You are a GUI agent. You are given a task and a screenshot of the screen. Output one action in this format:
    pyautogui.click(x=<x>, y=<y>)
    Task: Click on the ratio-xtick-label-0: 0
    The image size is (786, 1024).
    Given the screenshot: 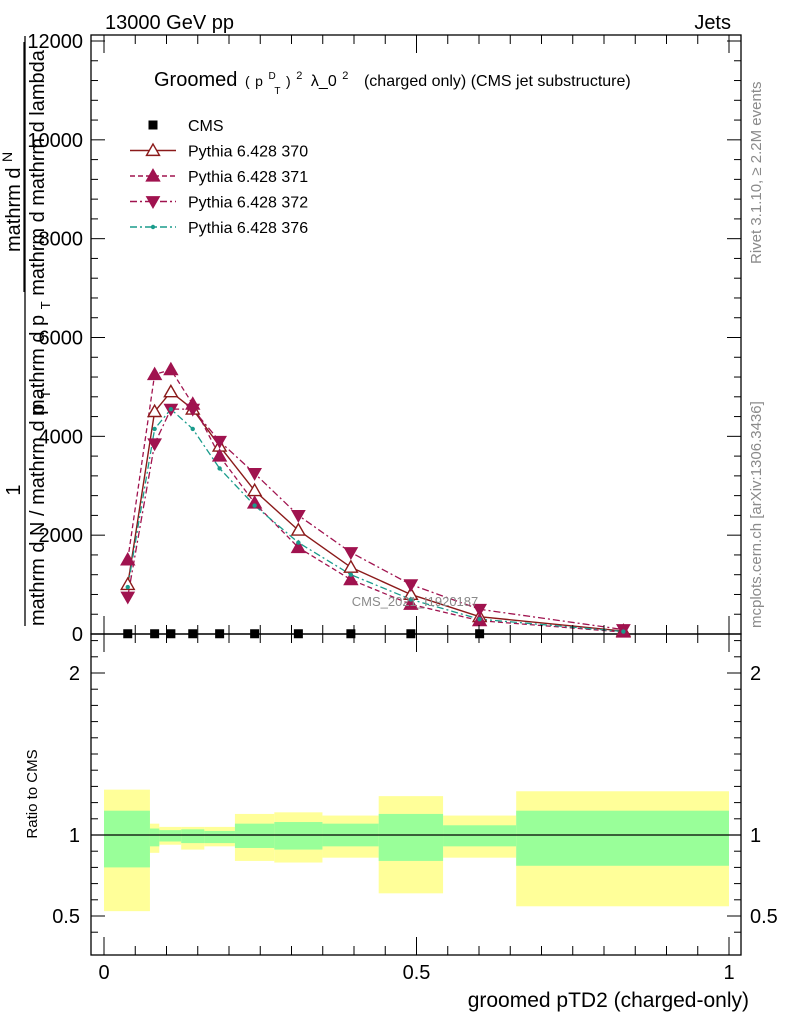 What is the action you would take?
    pyautogui.click(x=103, y=973)
    